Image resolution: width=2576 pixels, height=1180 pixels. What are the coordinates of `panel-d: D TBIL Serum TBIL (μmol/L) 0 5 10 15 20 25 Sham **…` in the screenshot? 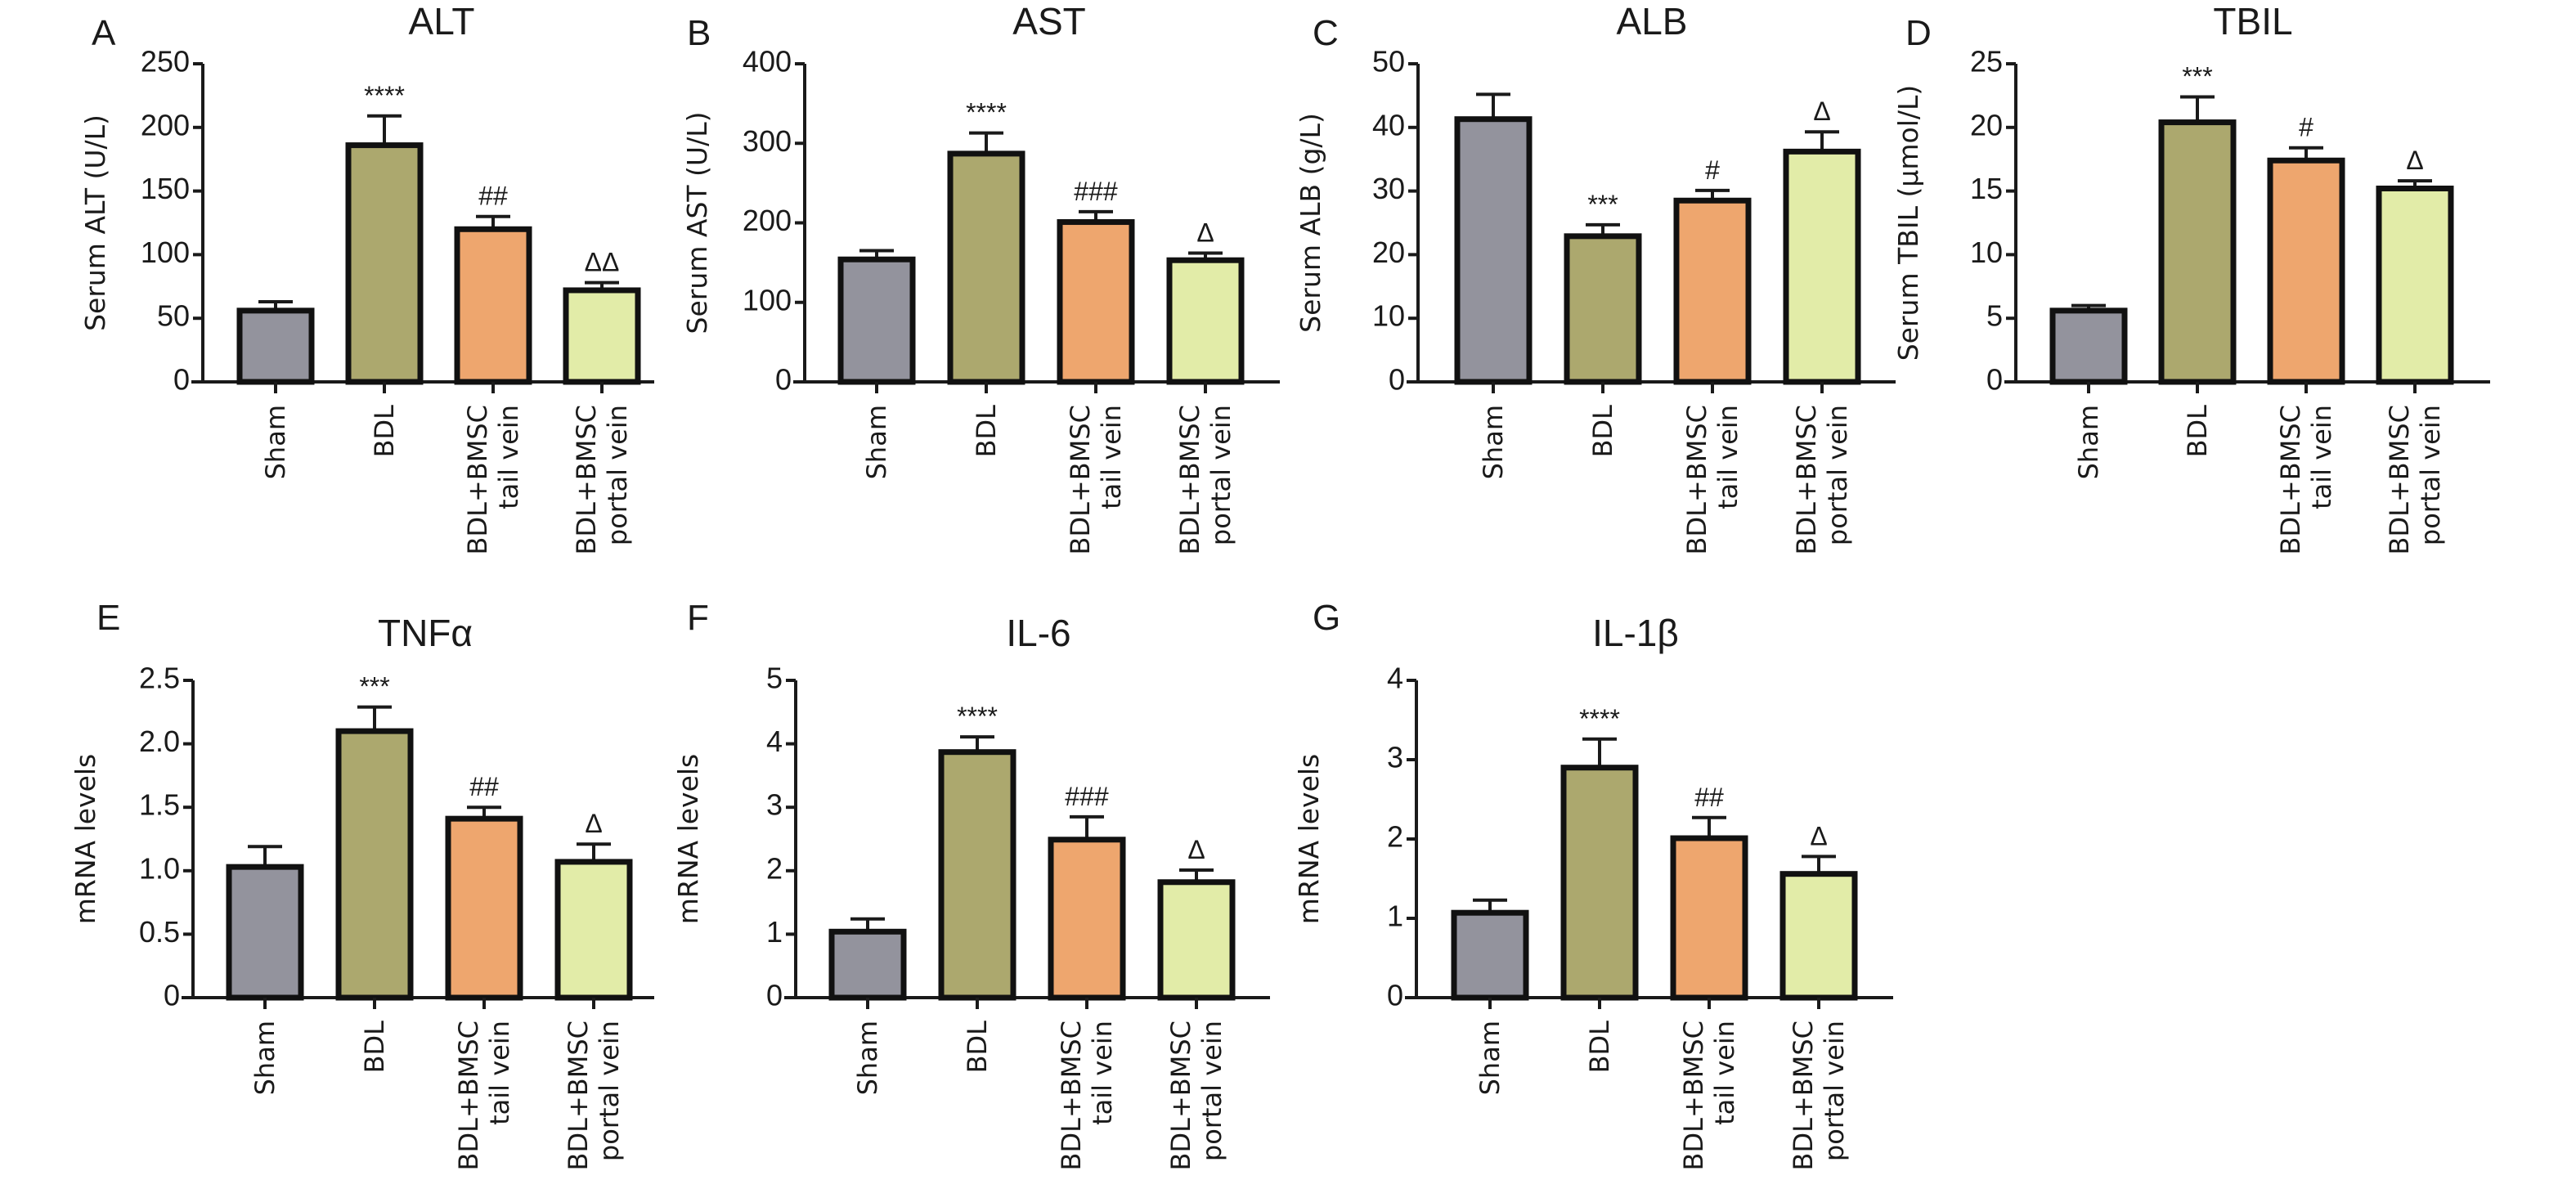 It's located at (2191, 277).